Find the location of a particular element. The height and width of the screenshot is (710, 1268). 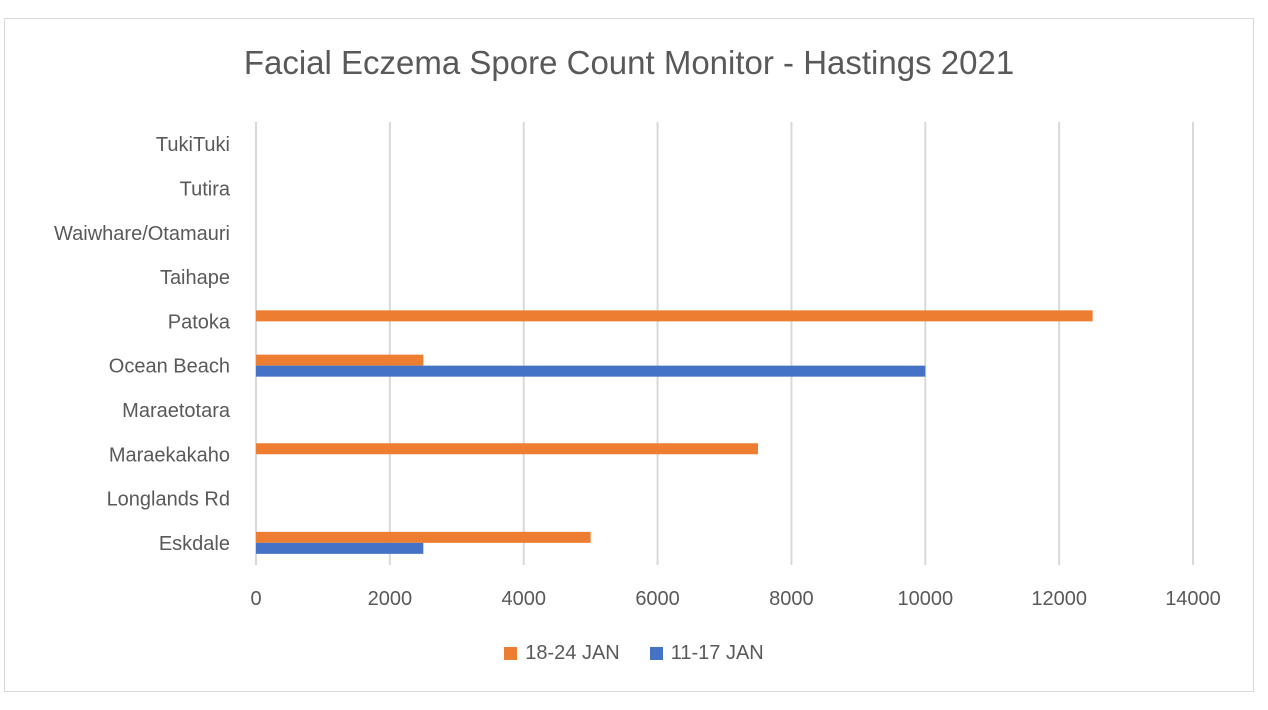

x-tick-label: 8000 is located at coordinates (791, 599).